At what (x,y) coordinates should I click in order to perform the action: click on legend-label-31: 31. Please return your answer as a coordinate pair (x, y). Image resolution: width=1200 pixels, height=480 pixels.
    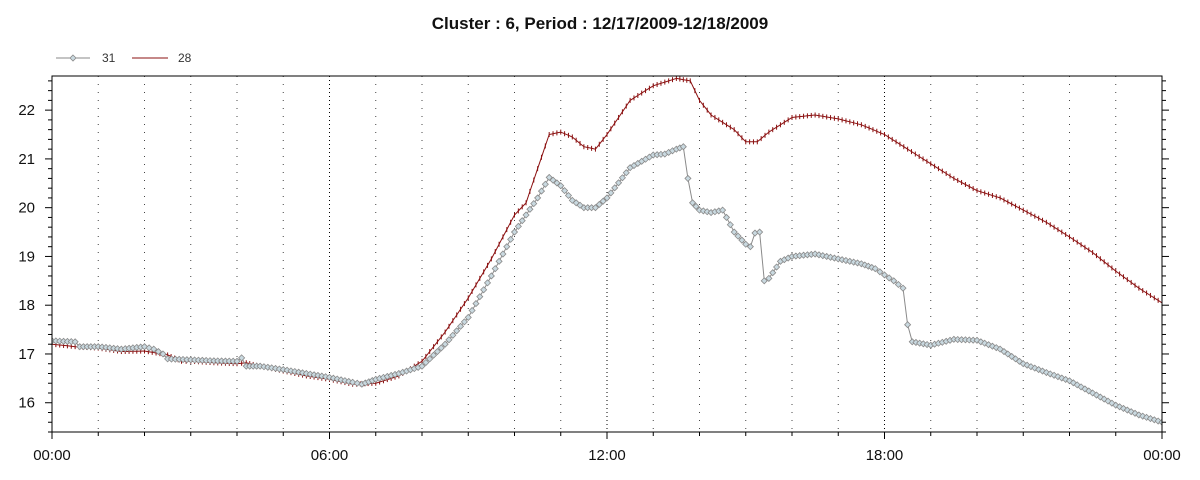
    Looking at the image, I should click on (109, 58).